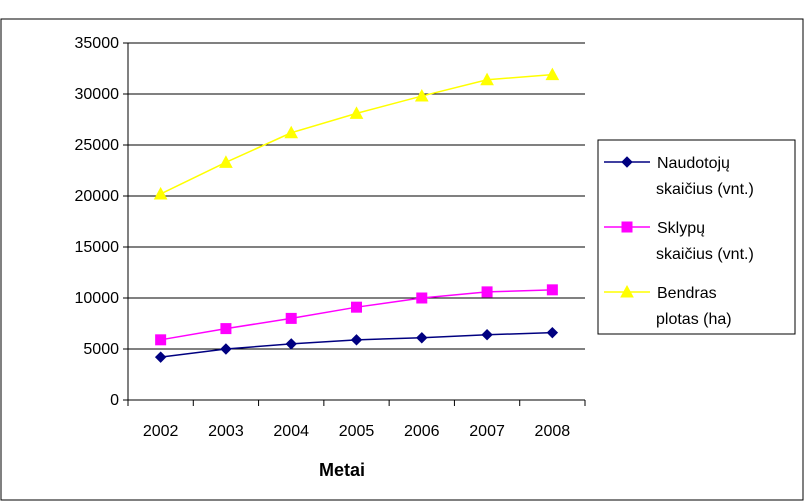 The width and height of the screenshot is (805, 502). Describe the element at coordinates (422, 431) in the screenshot. I see `x-tick-label: 2006` at that location.